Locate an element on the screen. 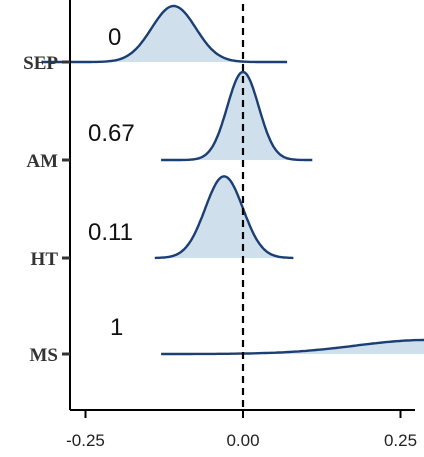  y-tick-label-am: AM is located at coordinates (42, 161).